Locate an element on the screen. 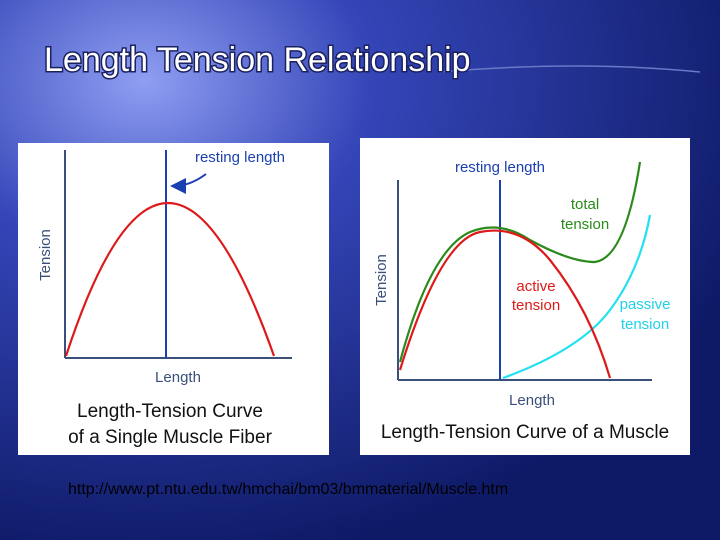  curve-label: total is located at coordinates (585, 204).